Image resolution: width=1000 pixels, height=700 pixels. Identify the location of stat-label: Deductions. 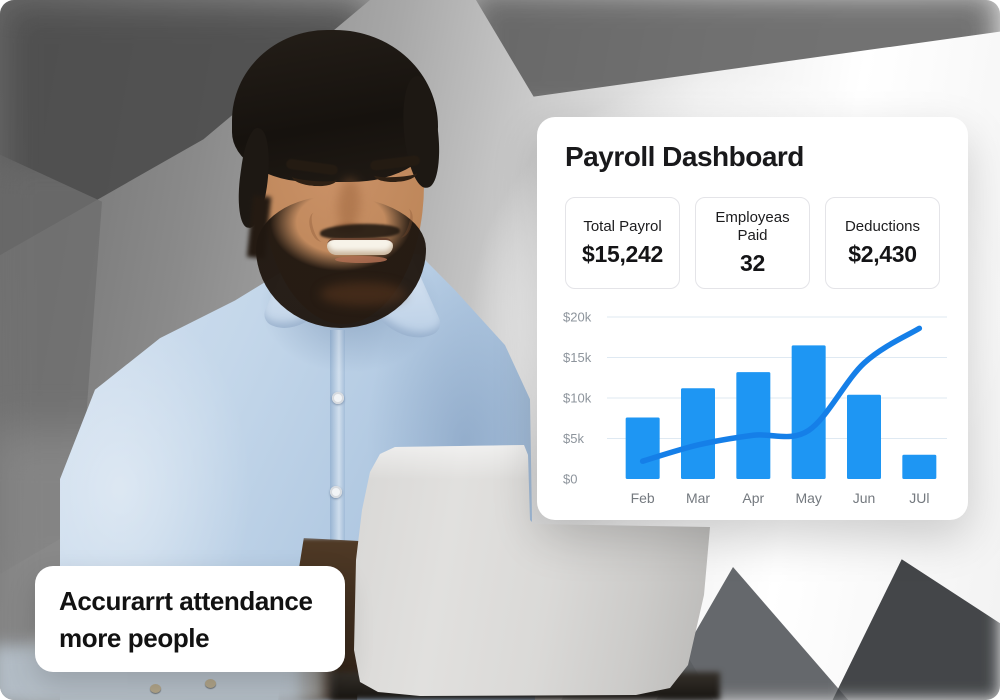
(882, 226).